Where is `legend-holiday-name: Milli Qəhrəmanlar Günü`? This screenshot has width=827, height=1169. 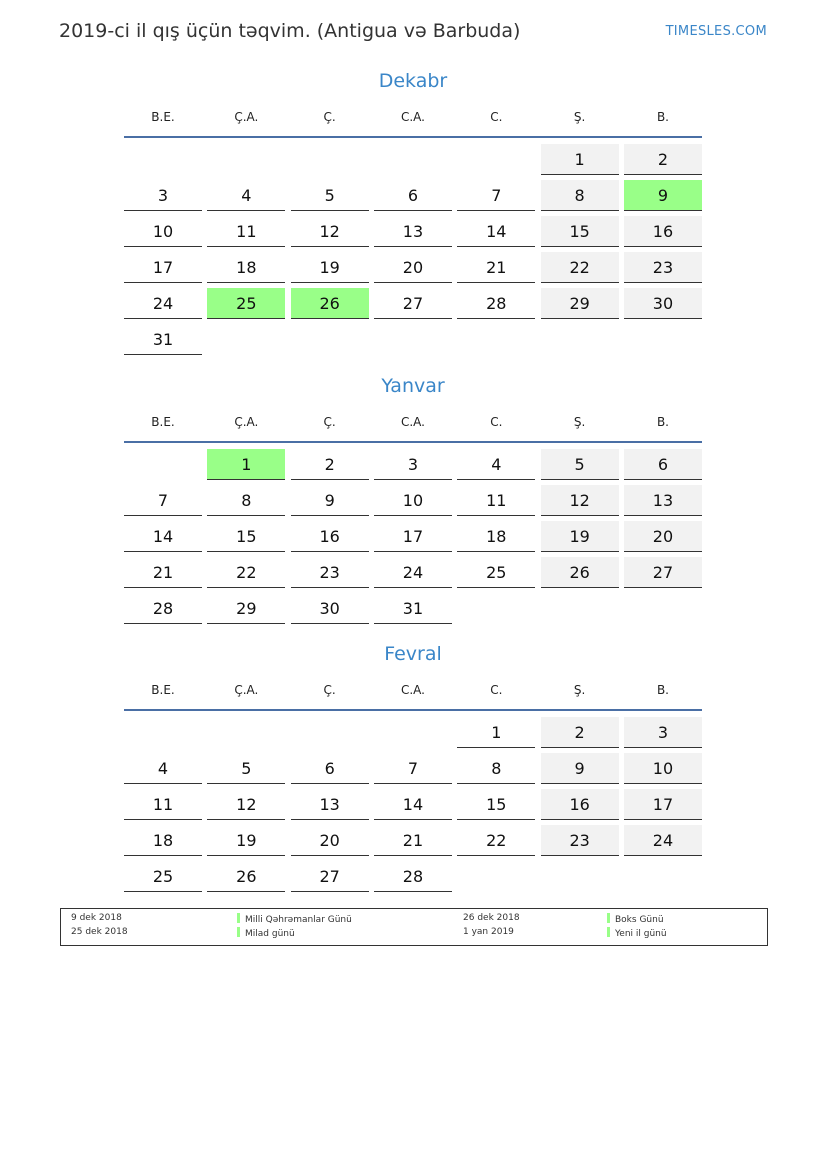 legend-holiday-name: Milli Qəhrəmanlar Günü is located at coordinates (298, 920).